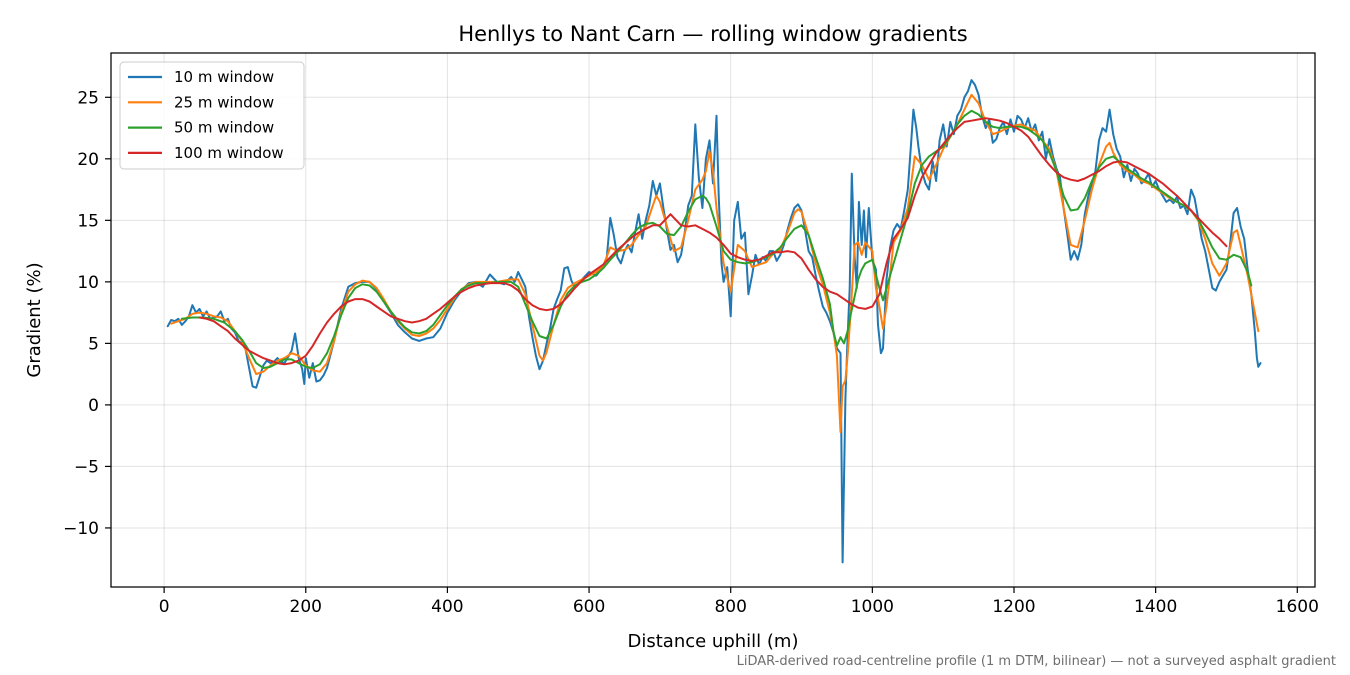 This screenshot has height=675, width=1350. Describe the element at coordinates (88, 283) in the screenshot. I see `y-tick-label: 10` at that location.